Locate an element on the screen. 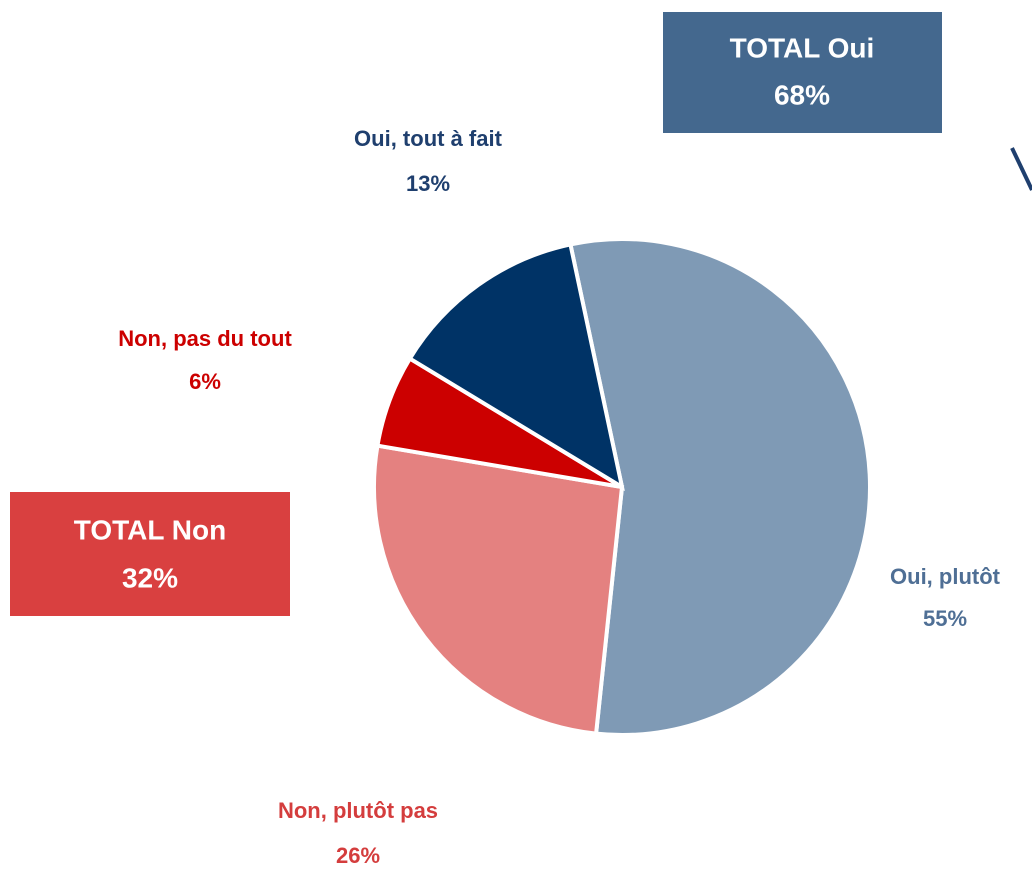 This screenshot has width=1032, height=869. slice-label: Non, plutôt pas is located at coordinates (358, 810).